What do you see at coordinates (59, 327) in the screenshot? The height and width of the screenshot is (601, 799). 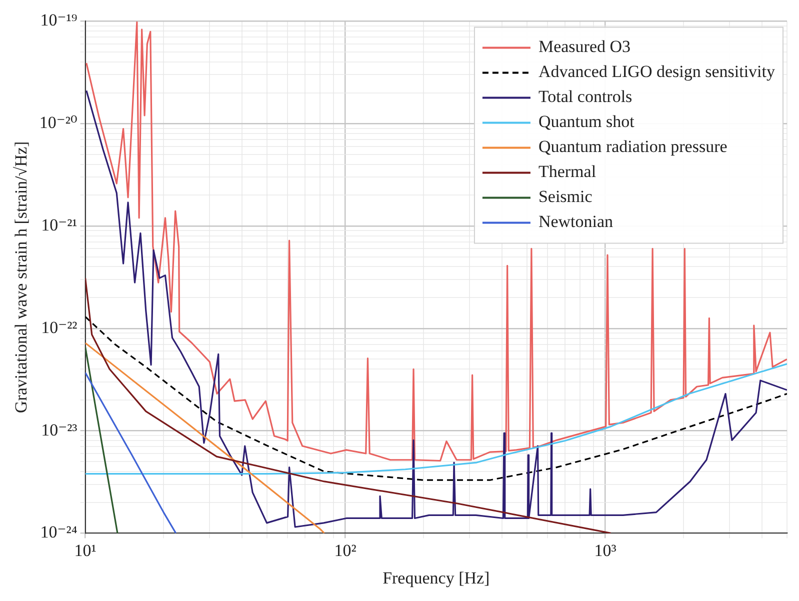 I see `y-tick-label: 10⁻²²` at bounding box center [59, 327].